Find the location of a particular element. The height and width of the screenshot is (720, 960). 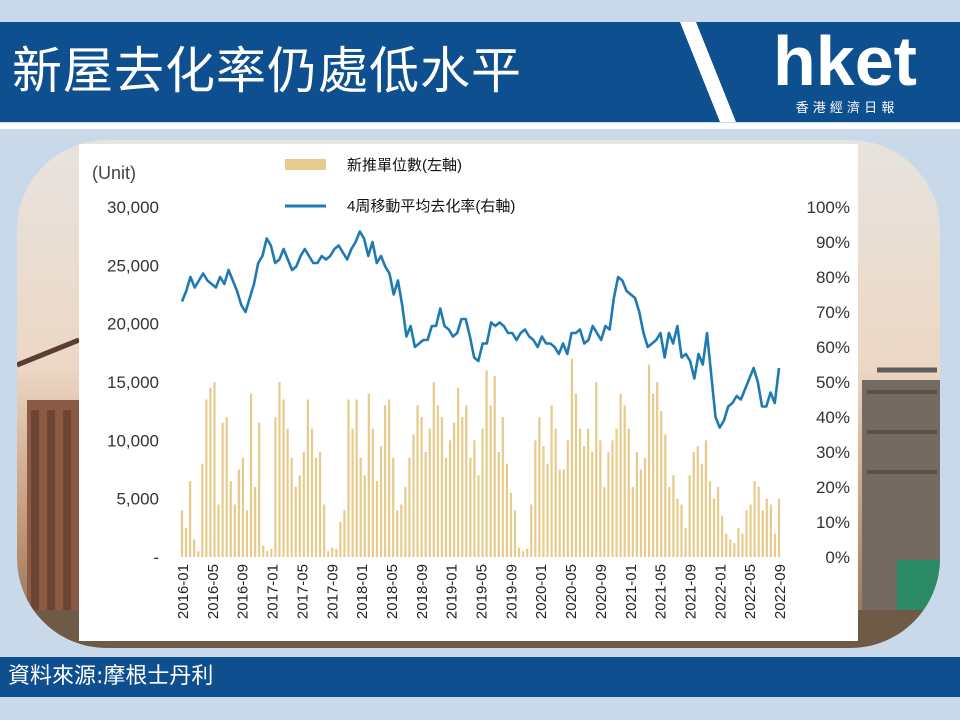

right-tick-label: 80% is located at coordinates (833, 277).